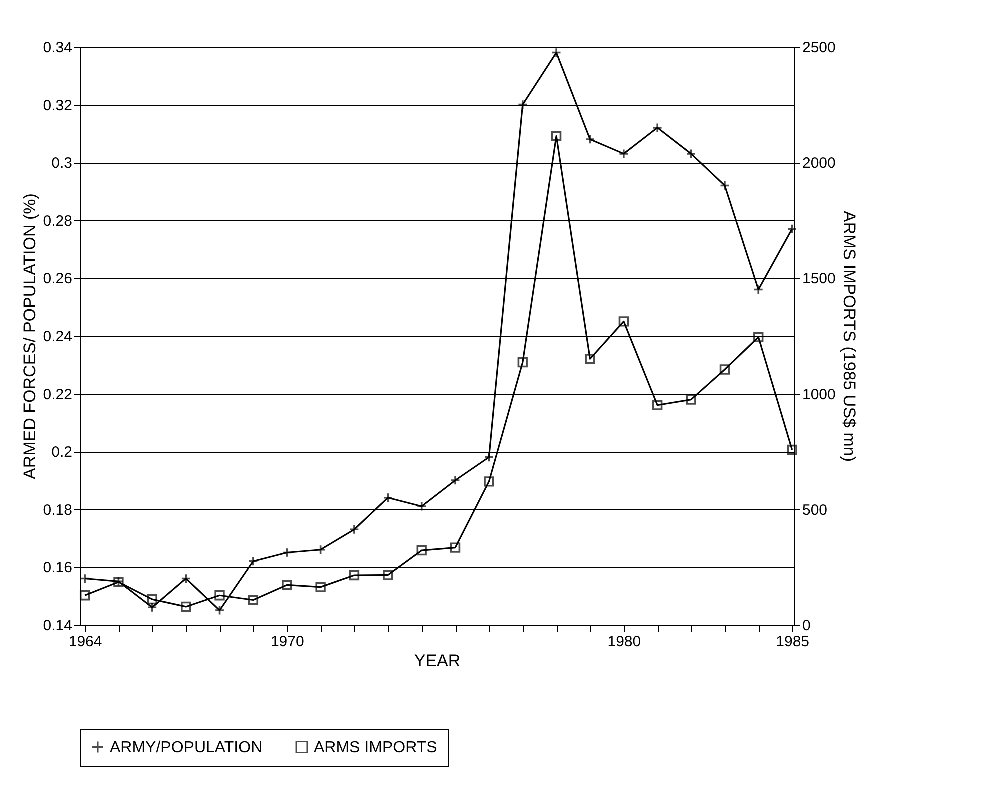 The image size is (990, 805). Describe the element at coordinates (376, 747) in the screenshot. I see `legend-label: ARMS IMPORTS` at that location.